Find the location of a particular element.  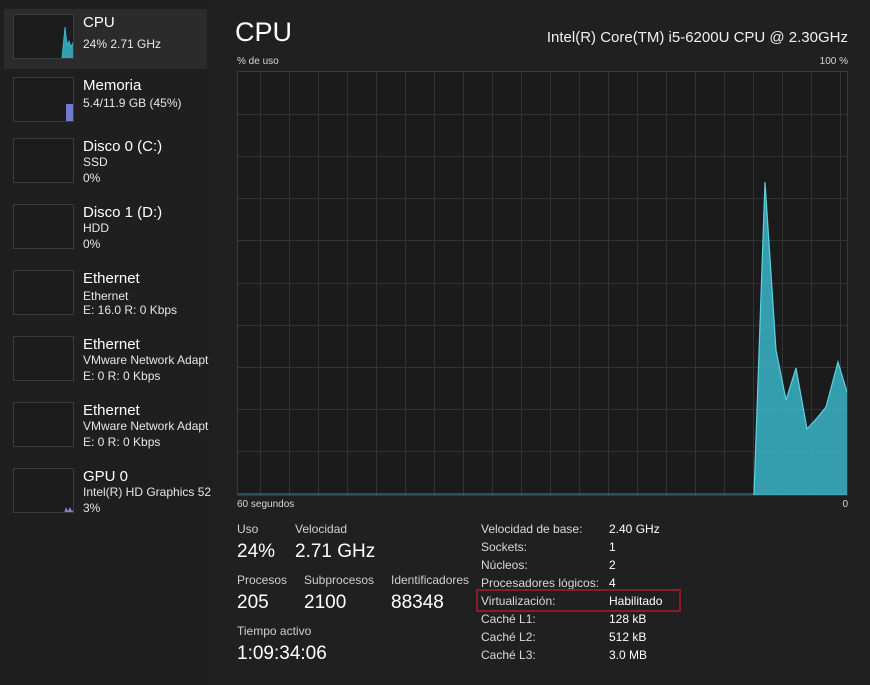

sidebar-item-title: CPU is located at coordinates (99, 22).